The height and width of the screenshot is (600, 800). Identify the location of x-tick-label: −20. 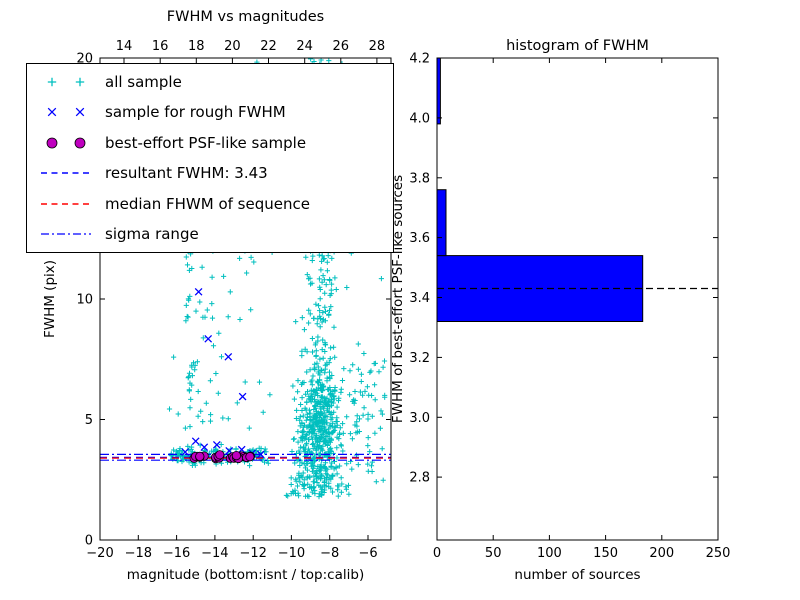
(99, 553).